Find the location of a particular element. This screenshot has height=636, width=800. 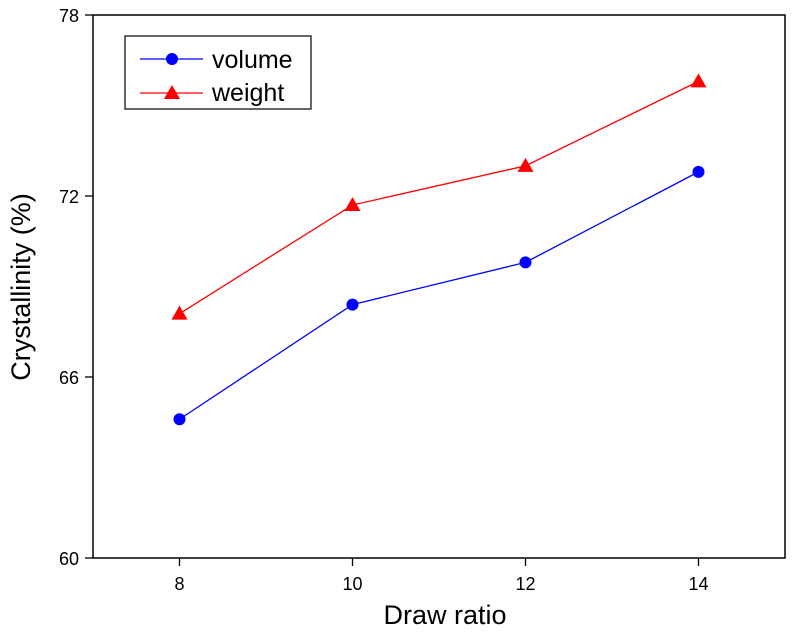

y-tick-label: 78 is located at coordinates (69, 16).